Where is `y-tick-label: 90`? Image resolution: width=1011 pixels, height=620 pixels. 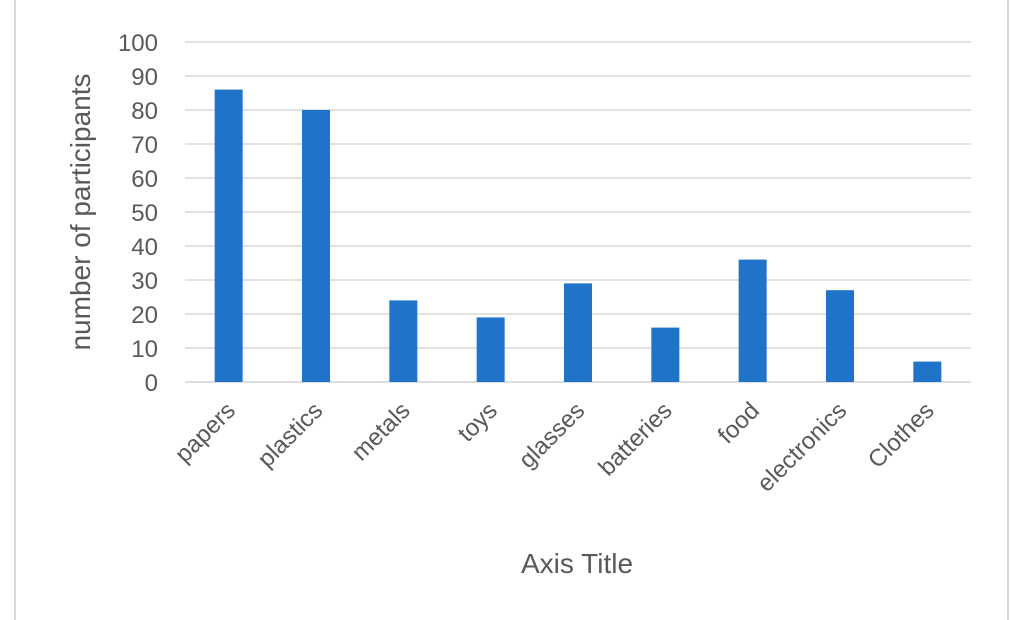
y-tick-label: 90 is located at coordinates (144, 77).